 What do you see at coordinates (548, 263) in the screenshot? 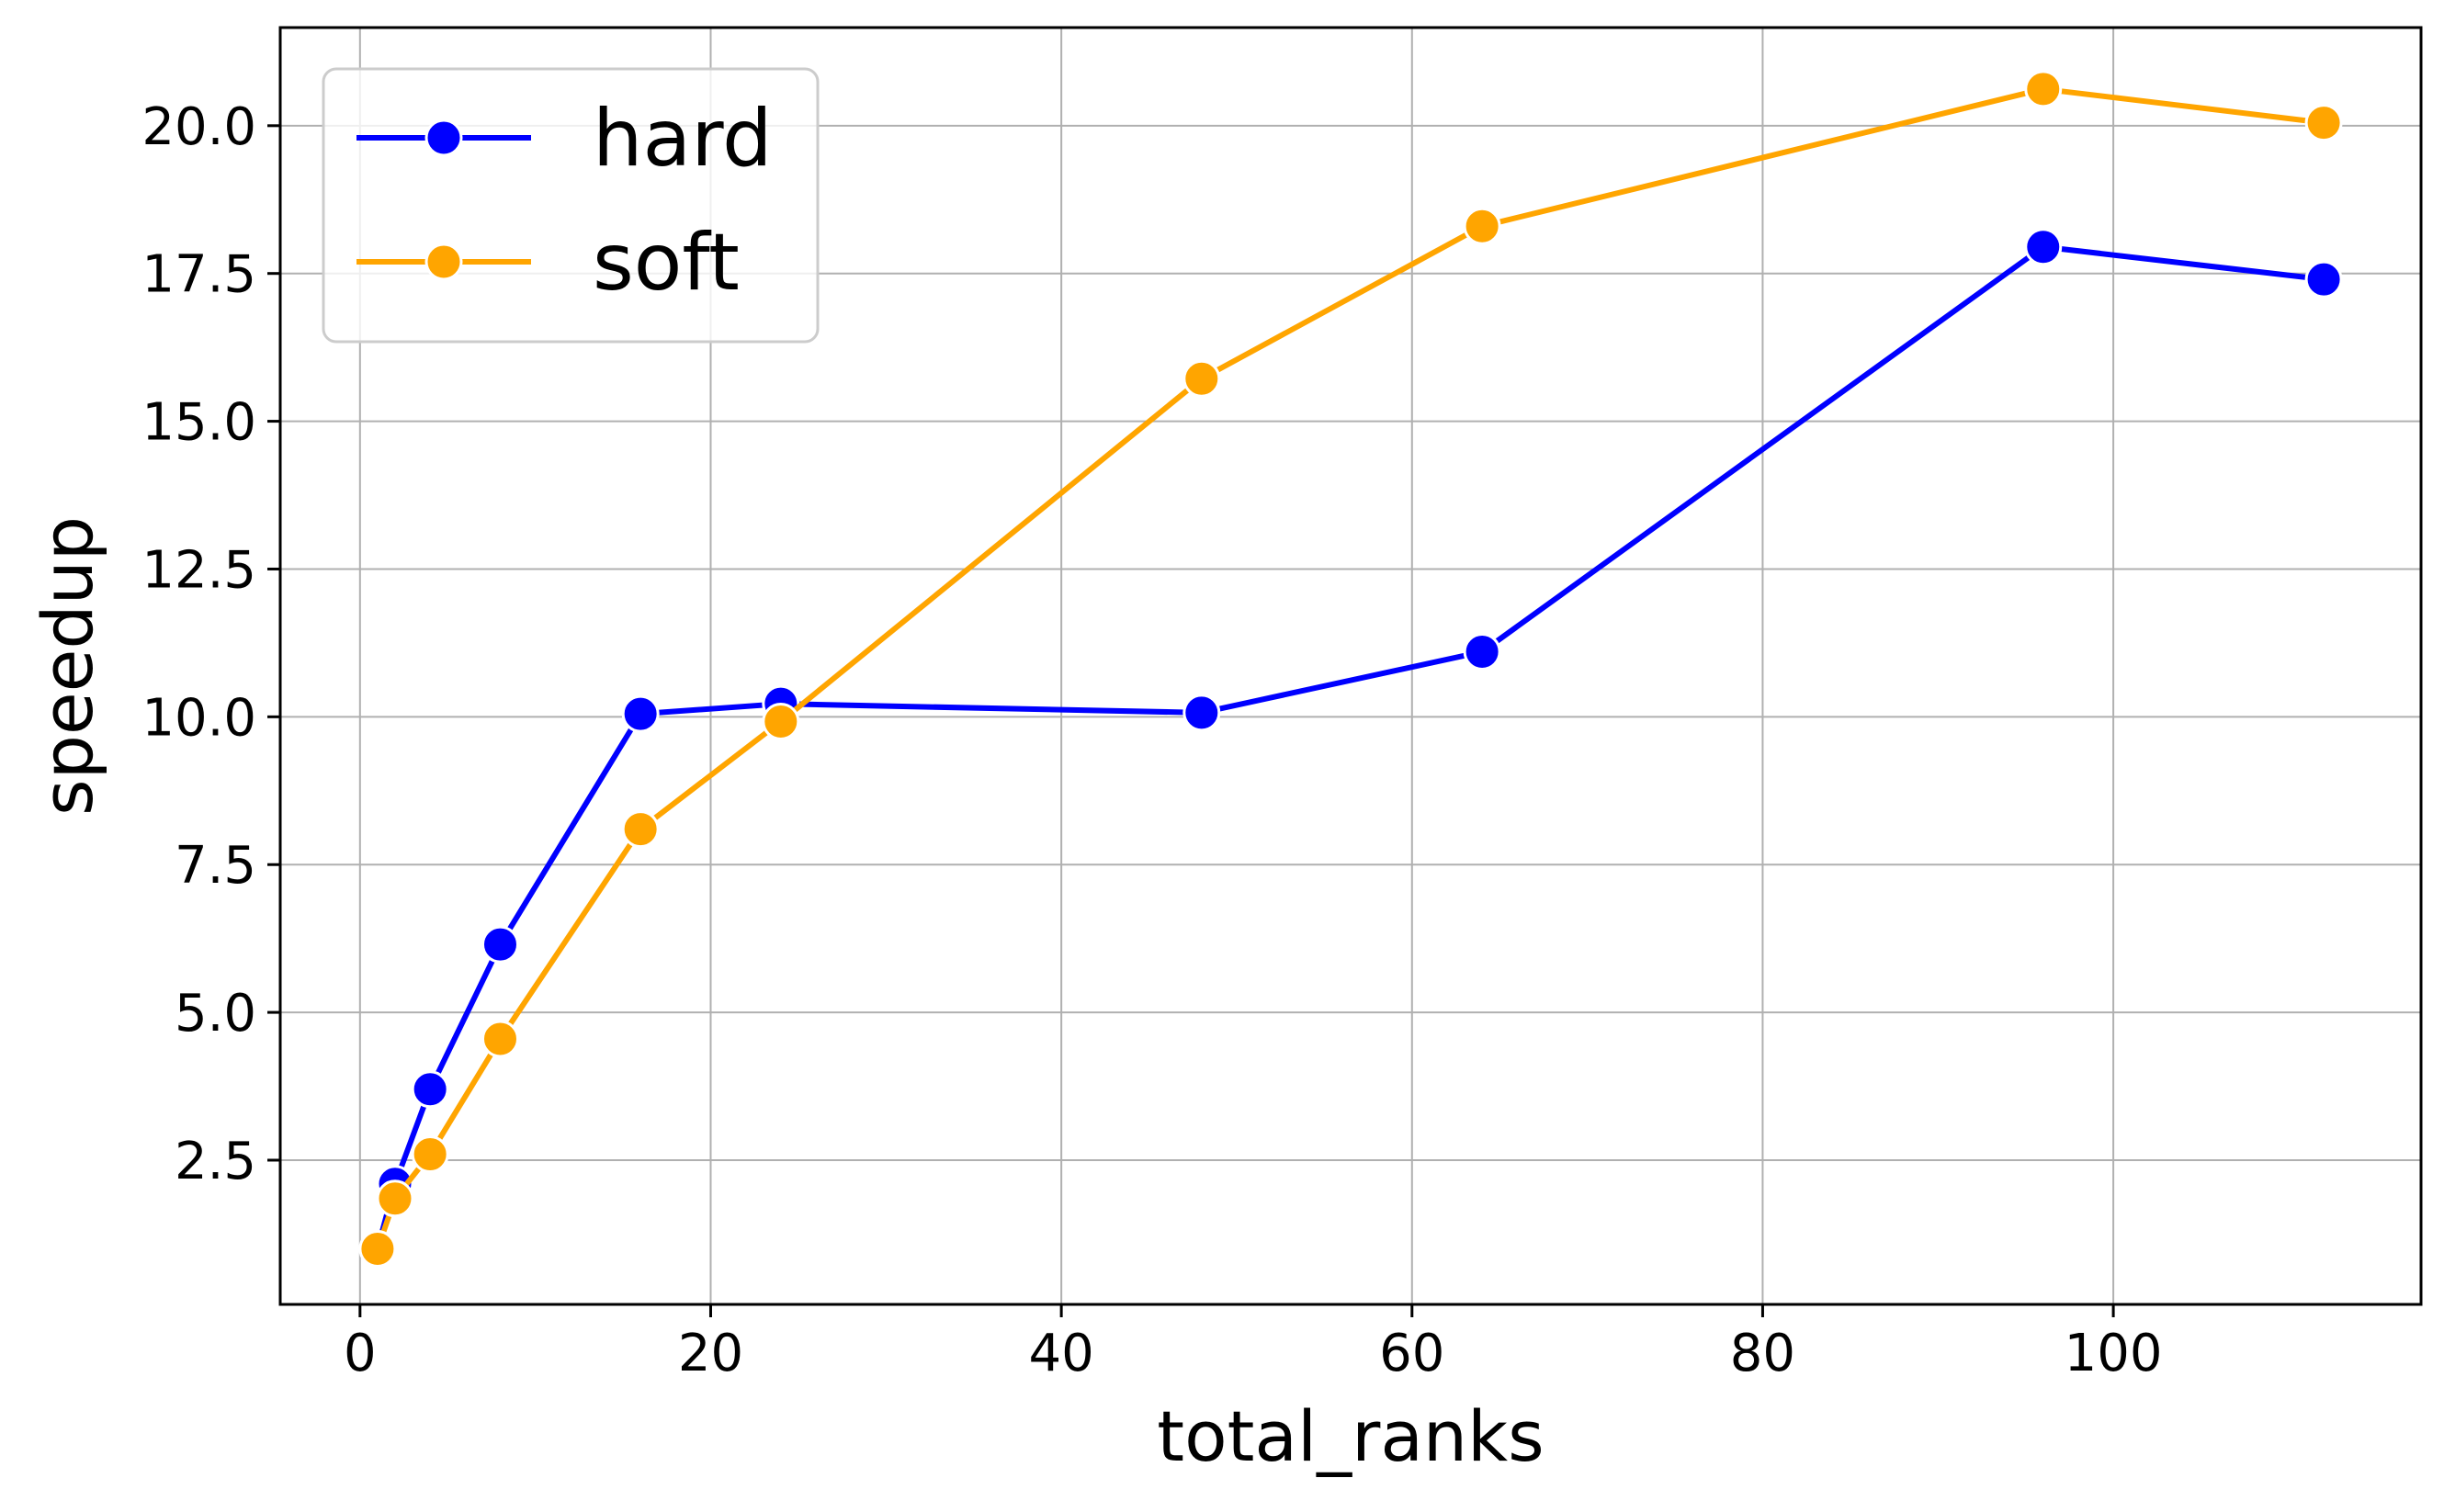
I see `legend-item-soft: soft` at bounding box center [548, 263].